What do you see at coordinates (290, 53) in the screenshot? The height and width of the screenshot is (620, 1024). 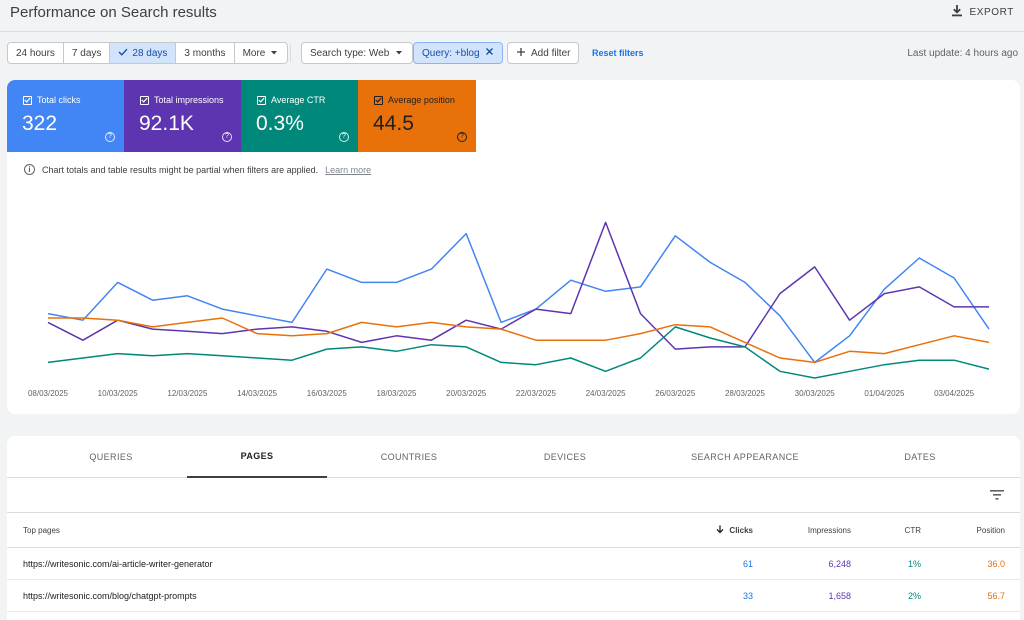 I see `filter-separator` at bounding box center [290, 53].